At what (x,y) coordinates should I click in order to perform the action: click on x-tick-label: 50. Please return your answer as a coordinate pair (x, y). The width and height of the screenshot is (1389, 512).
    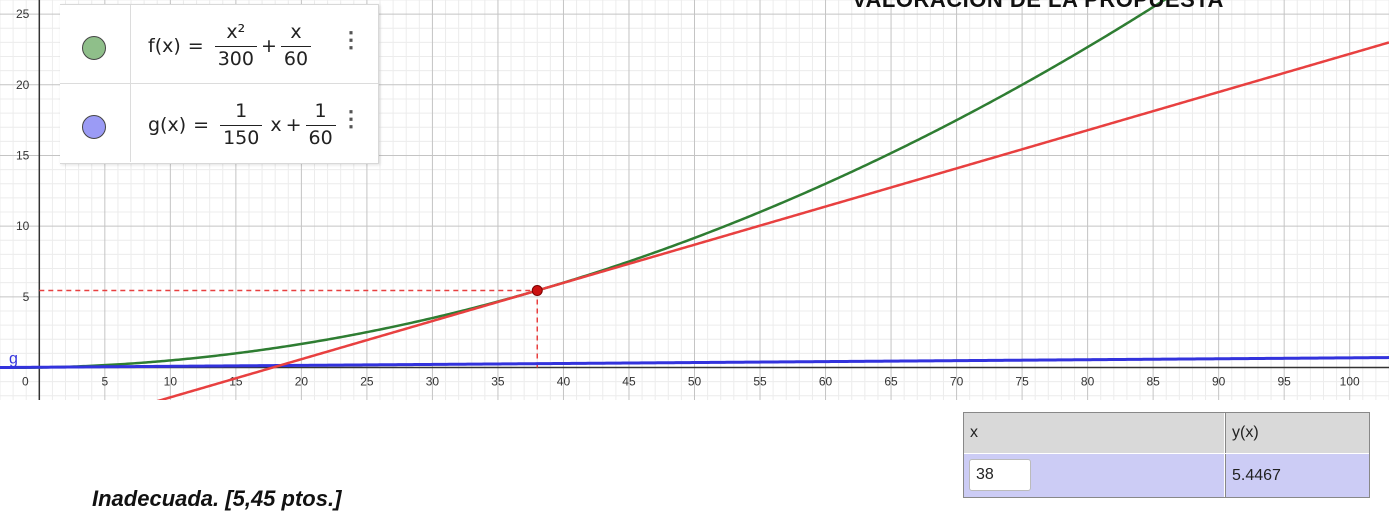
    Looking at the image, I should click on (695, 381).